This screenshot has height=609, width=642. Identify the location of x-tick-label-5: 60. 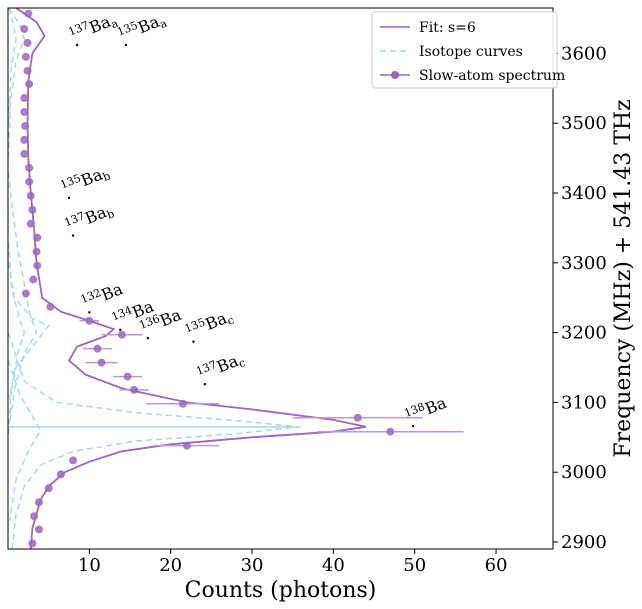
(496, 565).